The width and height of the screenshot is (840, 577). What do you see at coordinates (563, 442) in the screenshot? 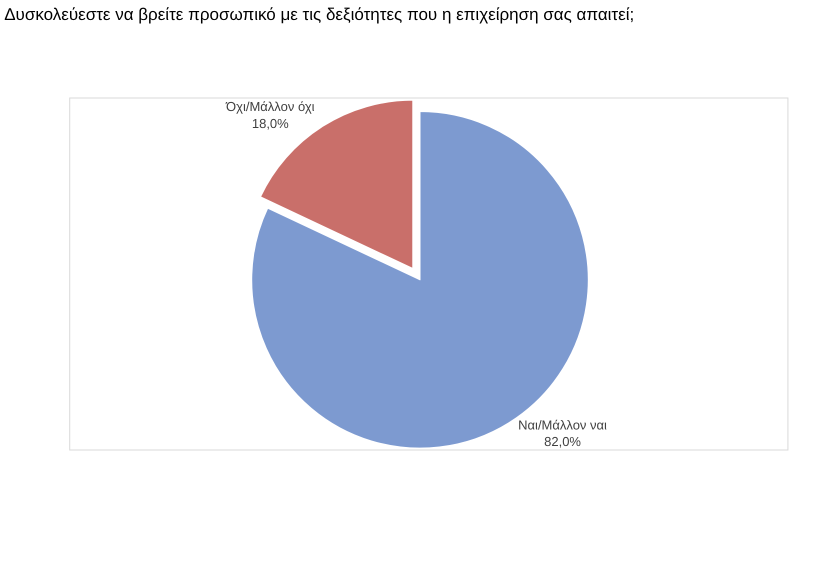
I see `data-label: 82,0%` at bounding box center [563, 442].